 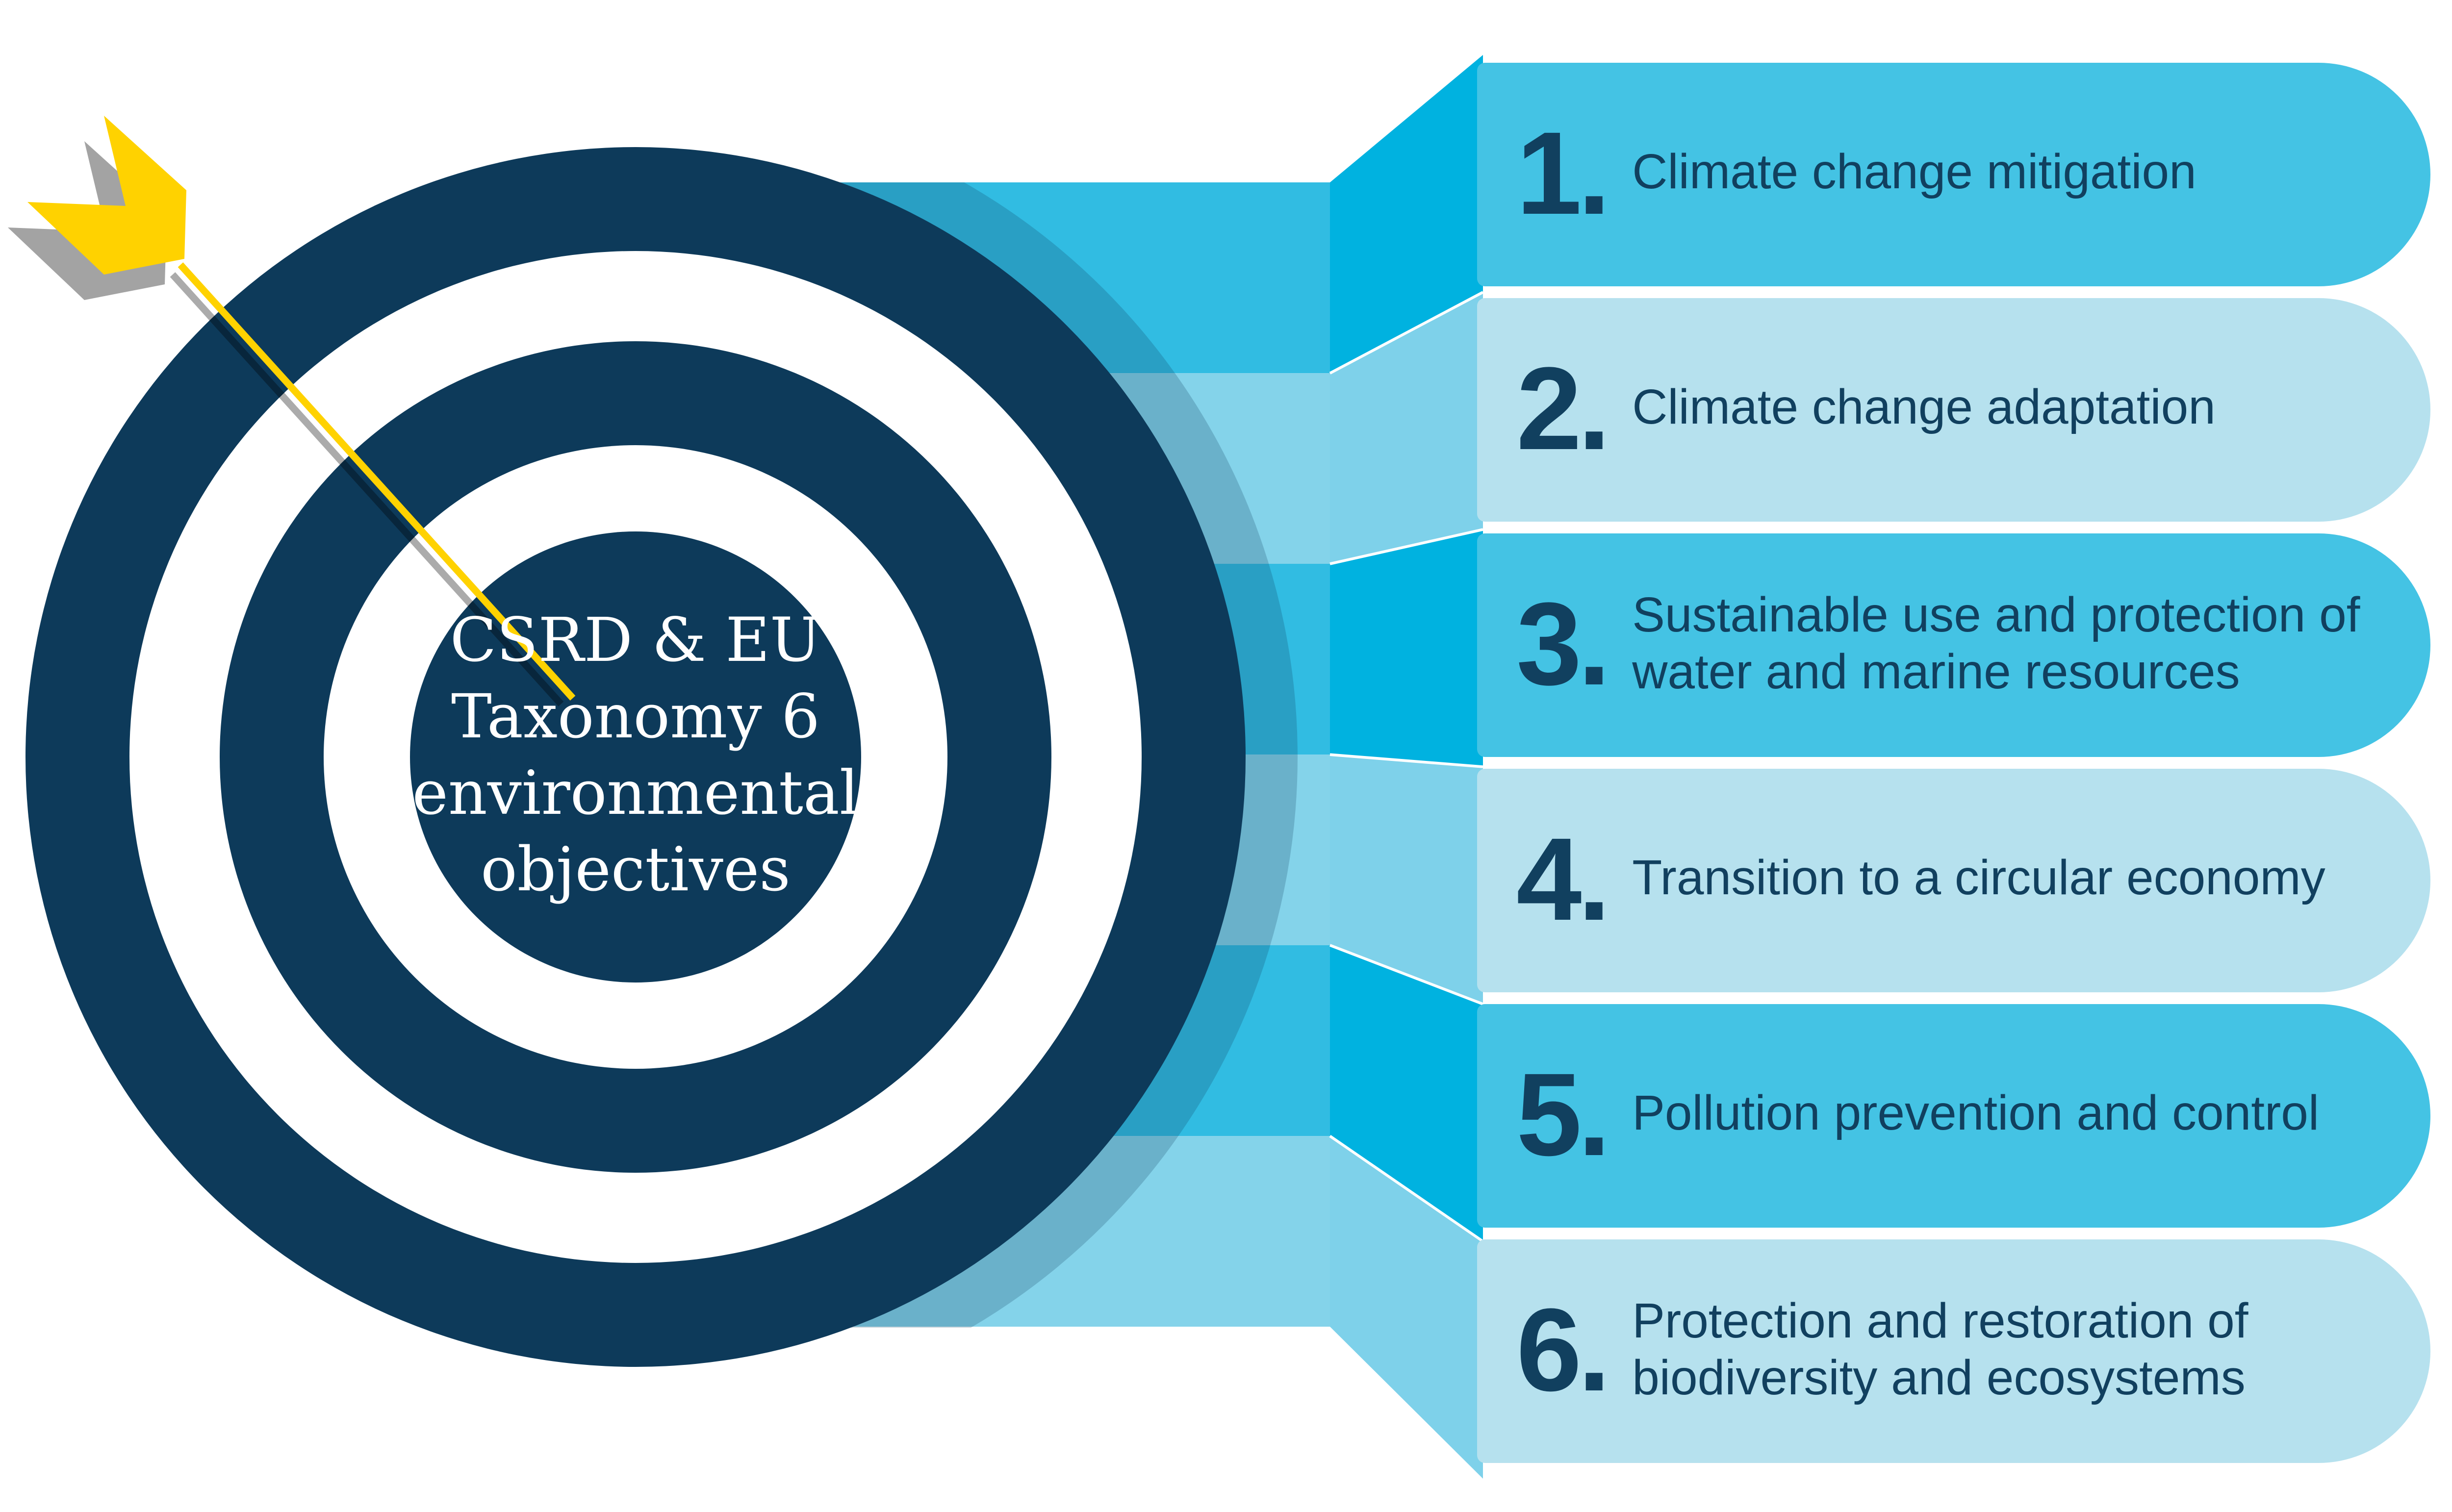 What do you see at coordinates (1563, 1115) in the screenshot?
I see `objective-number: 5.` at bounding box center [1563, 1115].